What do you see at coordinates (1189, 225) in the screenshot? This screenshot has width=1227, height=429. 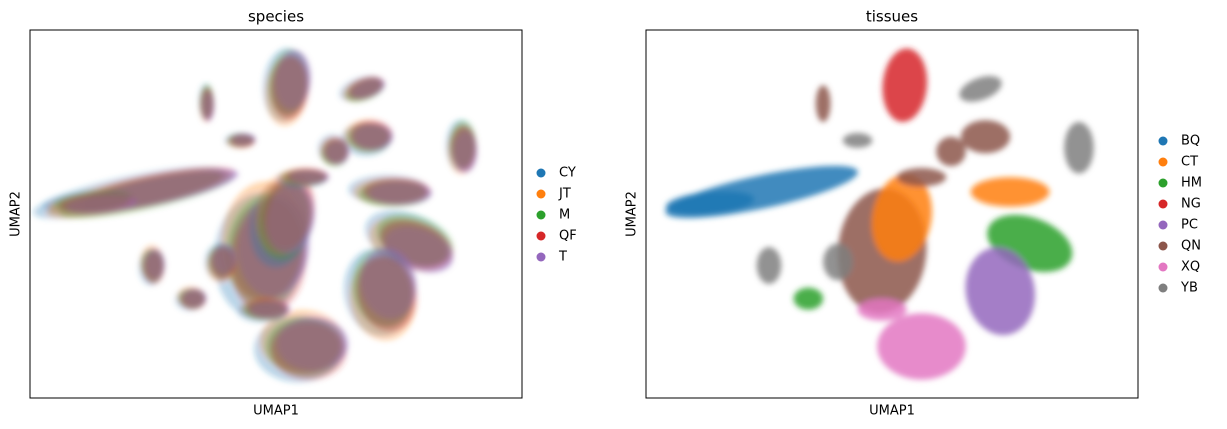 I see `legend-label: PC` at bounding box center [1189, 225].